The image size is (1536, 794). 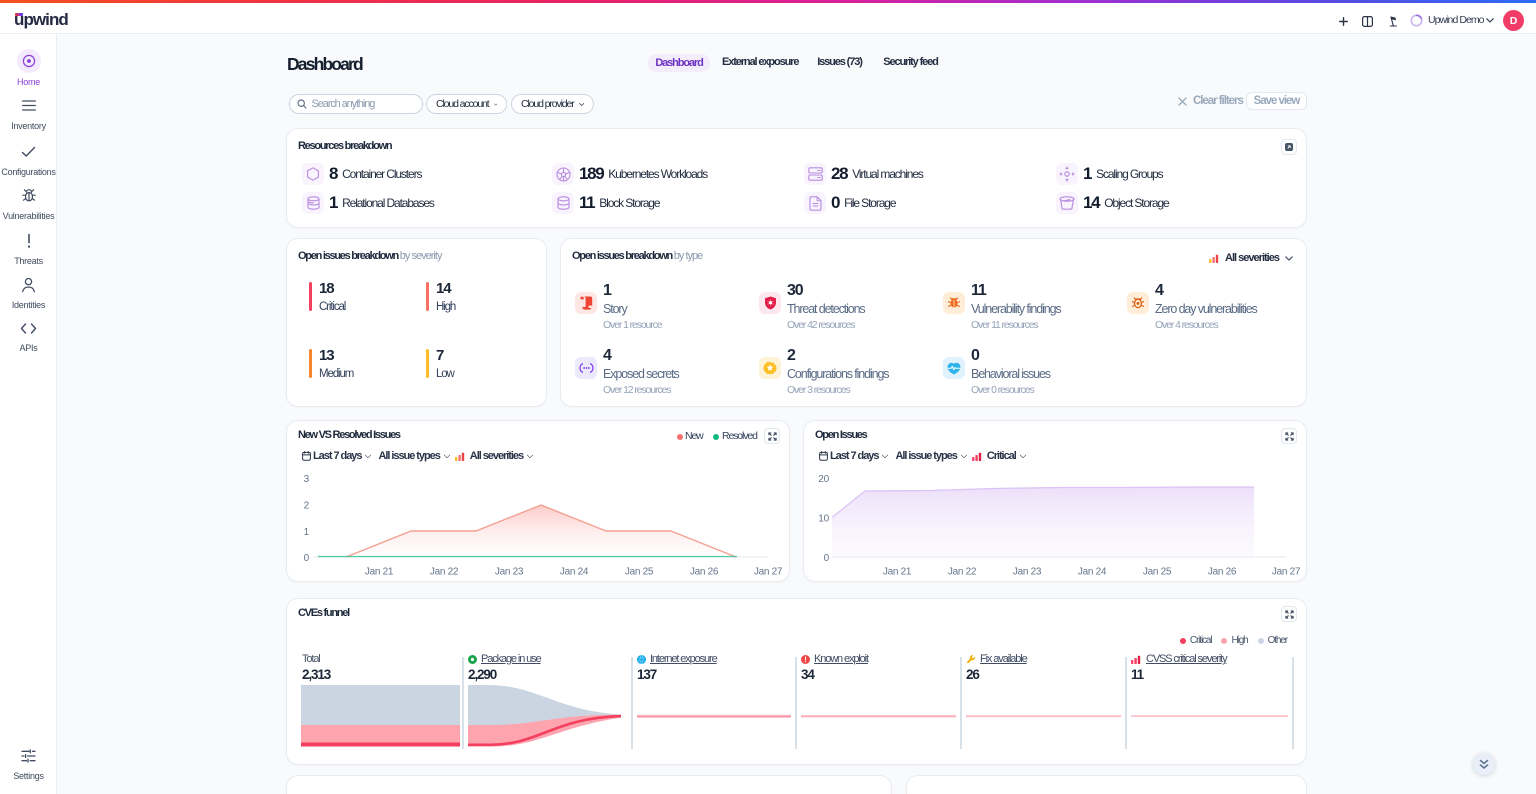 What do you see at coordinates (307, 532) in the screenshot?
I see `svg-text: 1` at bounding box center [307, 532].